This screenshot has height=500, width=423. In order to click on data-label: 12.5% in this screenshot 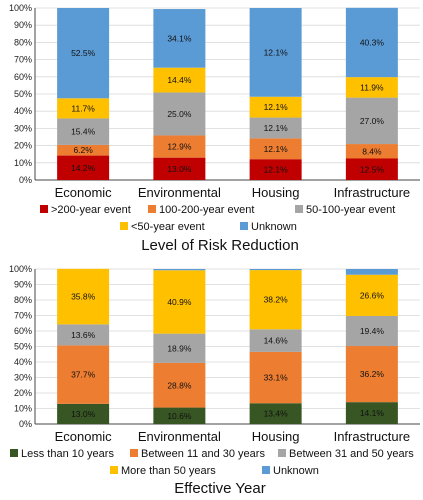, I will do `click(372, 169)`.